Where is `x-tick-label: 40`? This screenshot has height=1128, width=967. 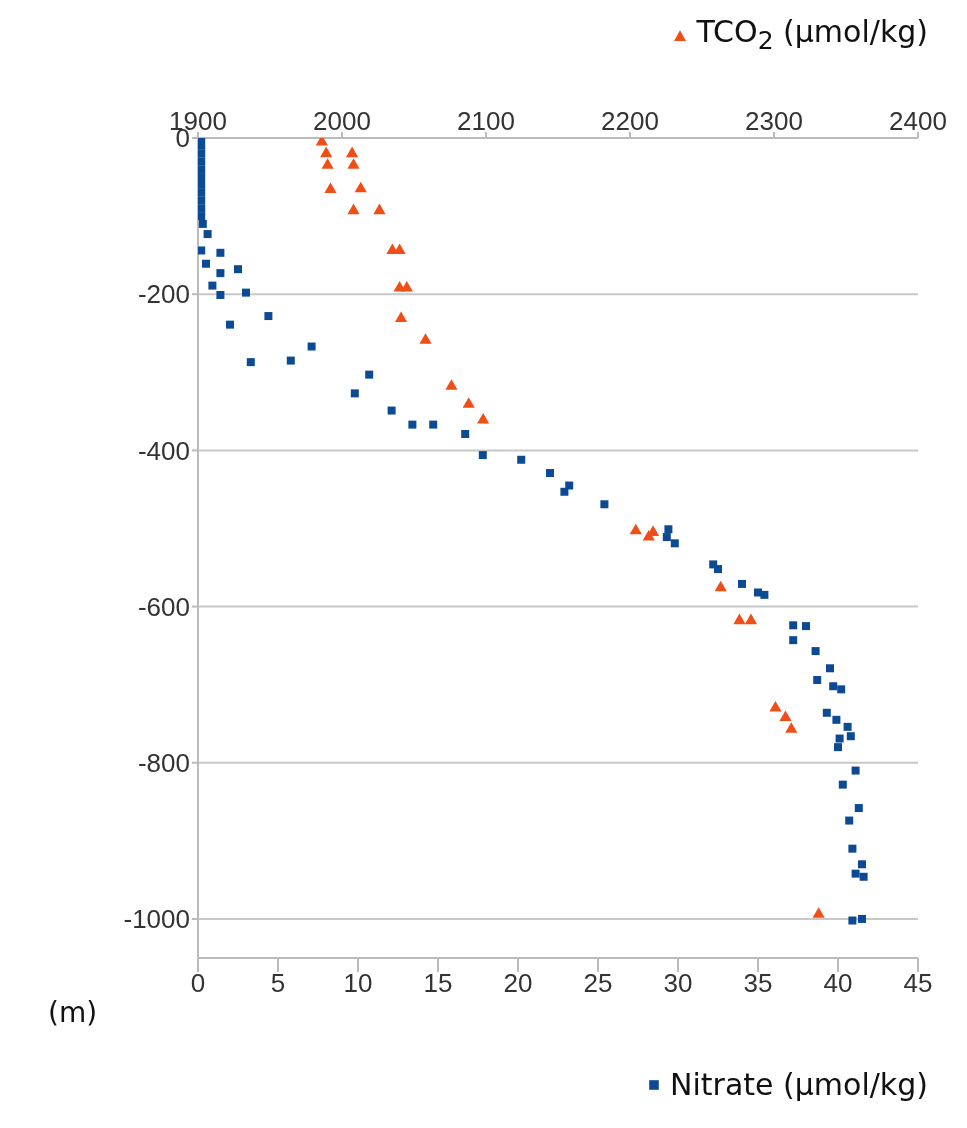 x-tick-label: 40 is located at coordinates (838, 983).